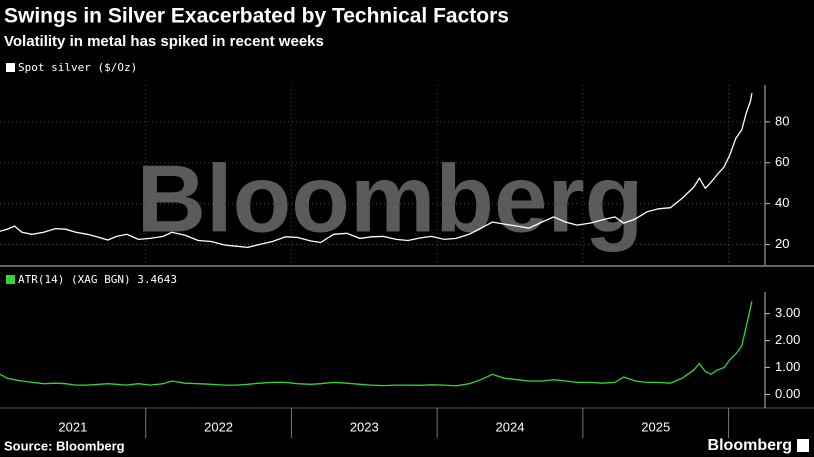 The height and width of the screenshot is (457, 814). I want to click on x-tick-label: 2024, so click(510, 426).